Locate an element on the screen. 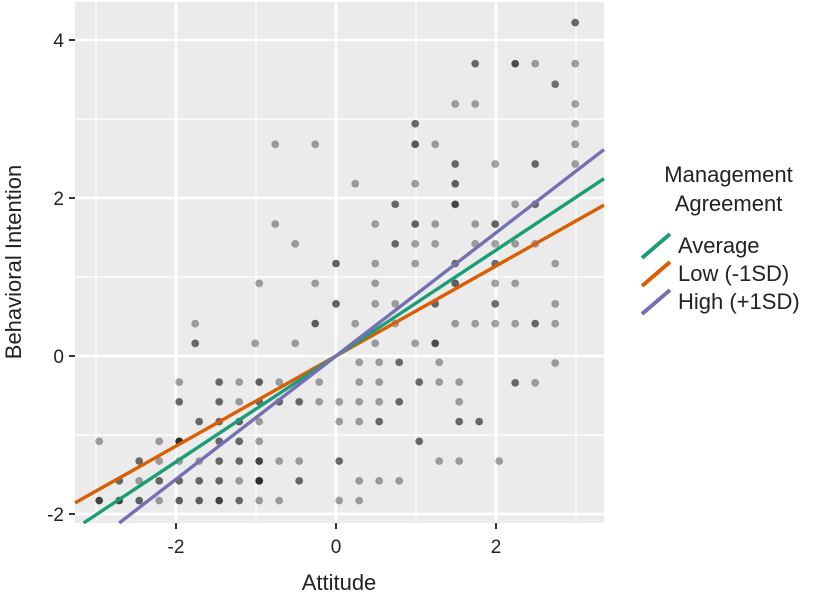 The height and width of the screenshot is (600, 827). legend-label: Average is located at coordinates (719, 245).